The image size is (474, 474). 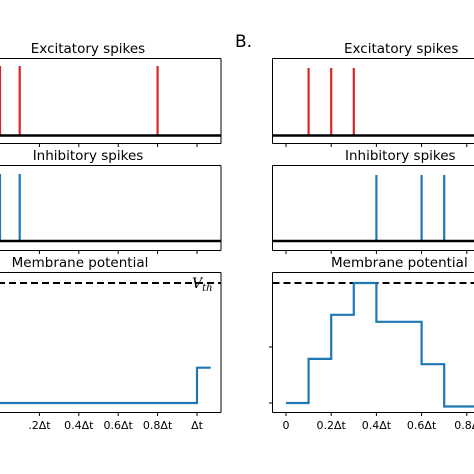 I want to click on panel-b-xtick-label-4: 0.8Δ, so click(x=464, y=425).